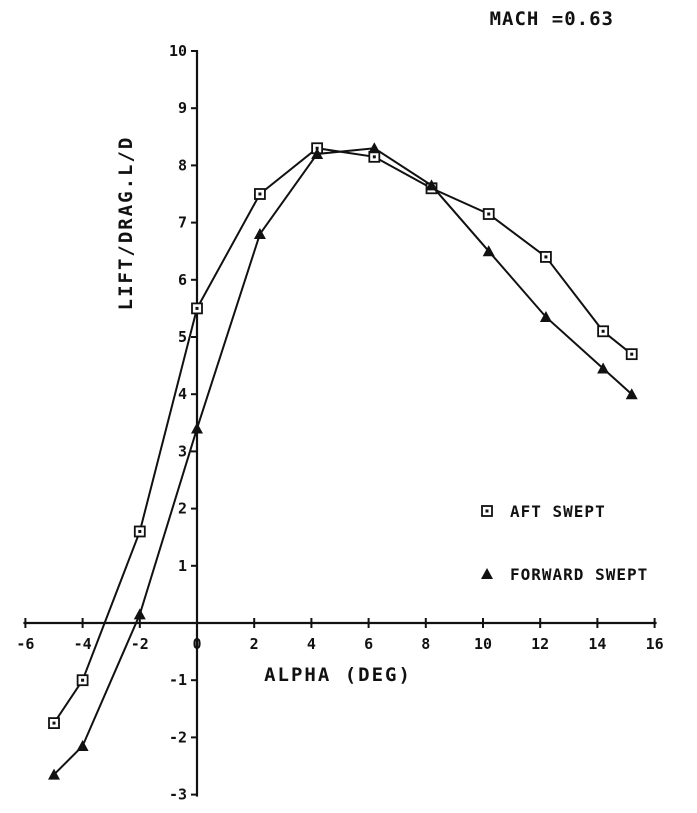 The width and height of the screenshot is (697, 813). I want to click on y-tick-label: 10, so click(178, 51).